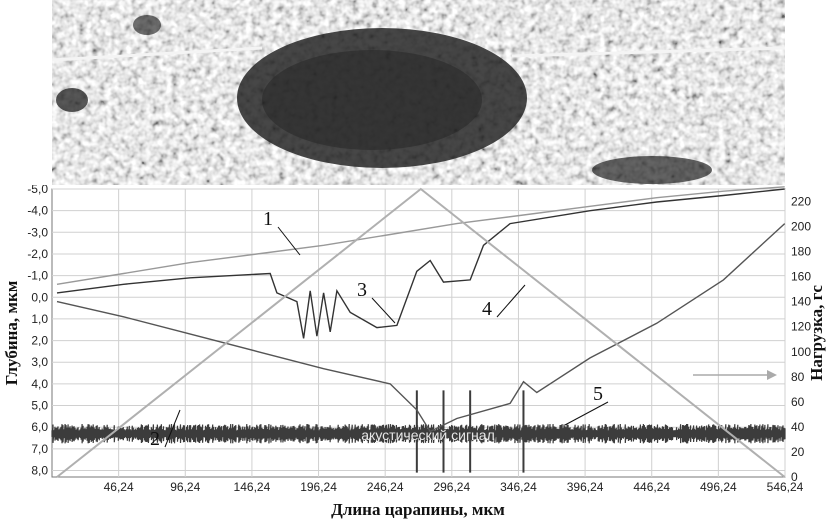  Describe the element at coordinates (11, 332) in the screenshot. I see `y-axis-title-left: Глубина, мкм` at that location.